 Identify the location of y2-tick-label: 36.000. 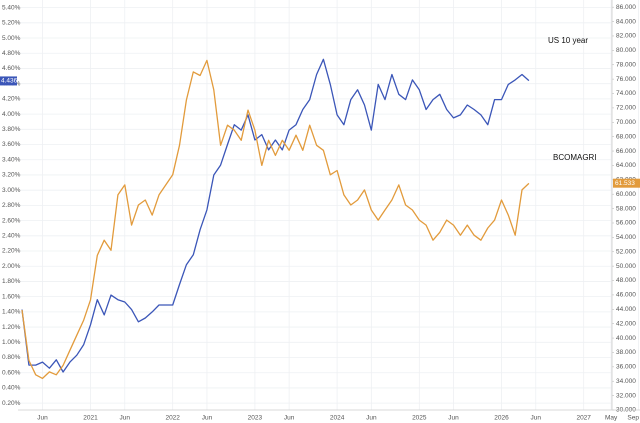
(626, 367).